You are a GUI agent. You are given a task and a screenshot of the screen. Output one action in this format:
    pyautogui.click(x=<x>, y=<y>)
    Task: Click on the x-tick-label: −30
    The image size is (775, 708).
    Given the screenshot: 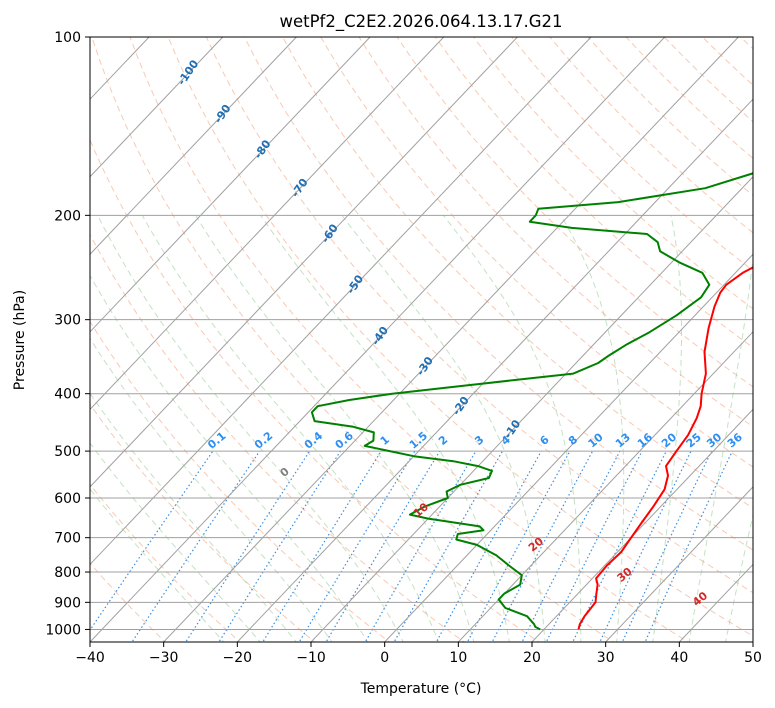 What is the action you would take?
    pyautogui.click(x=164, y=658)
    